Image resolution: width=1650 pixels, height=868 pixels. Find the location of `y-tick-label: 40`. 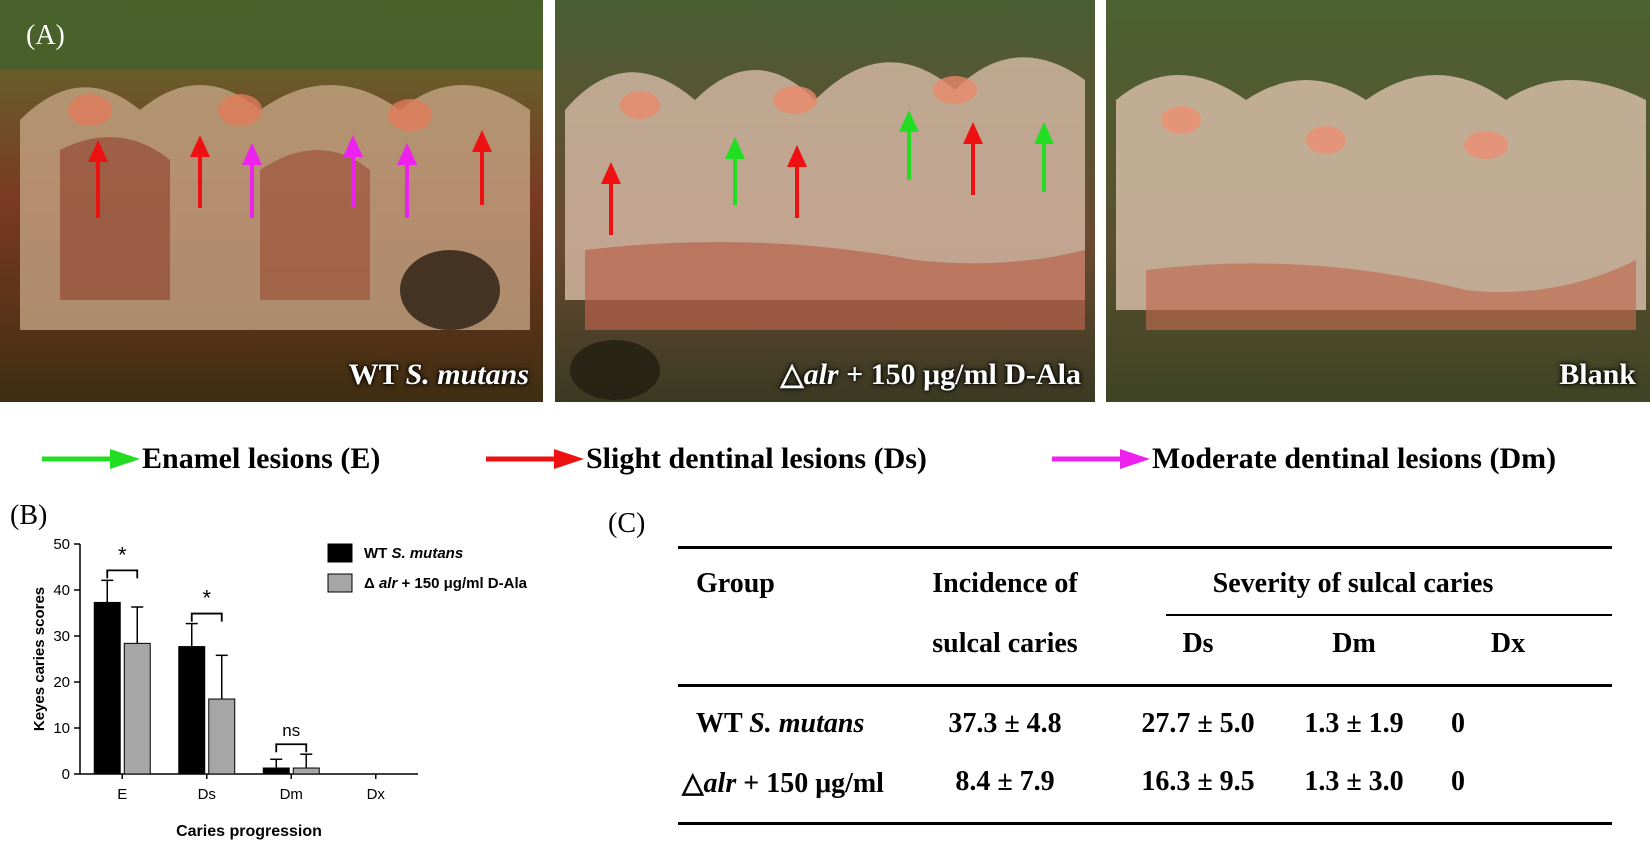

y-tick-label: 40 is located at coordinates (61, 590).